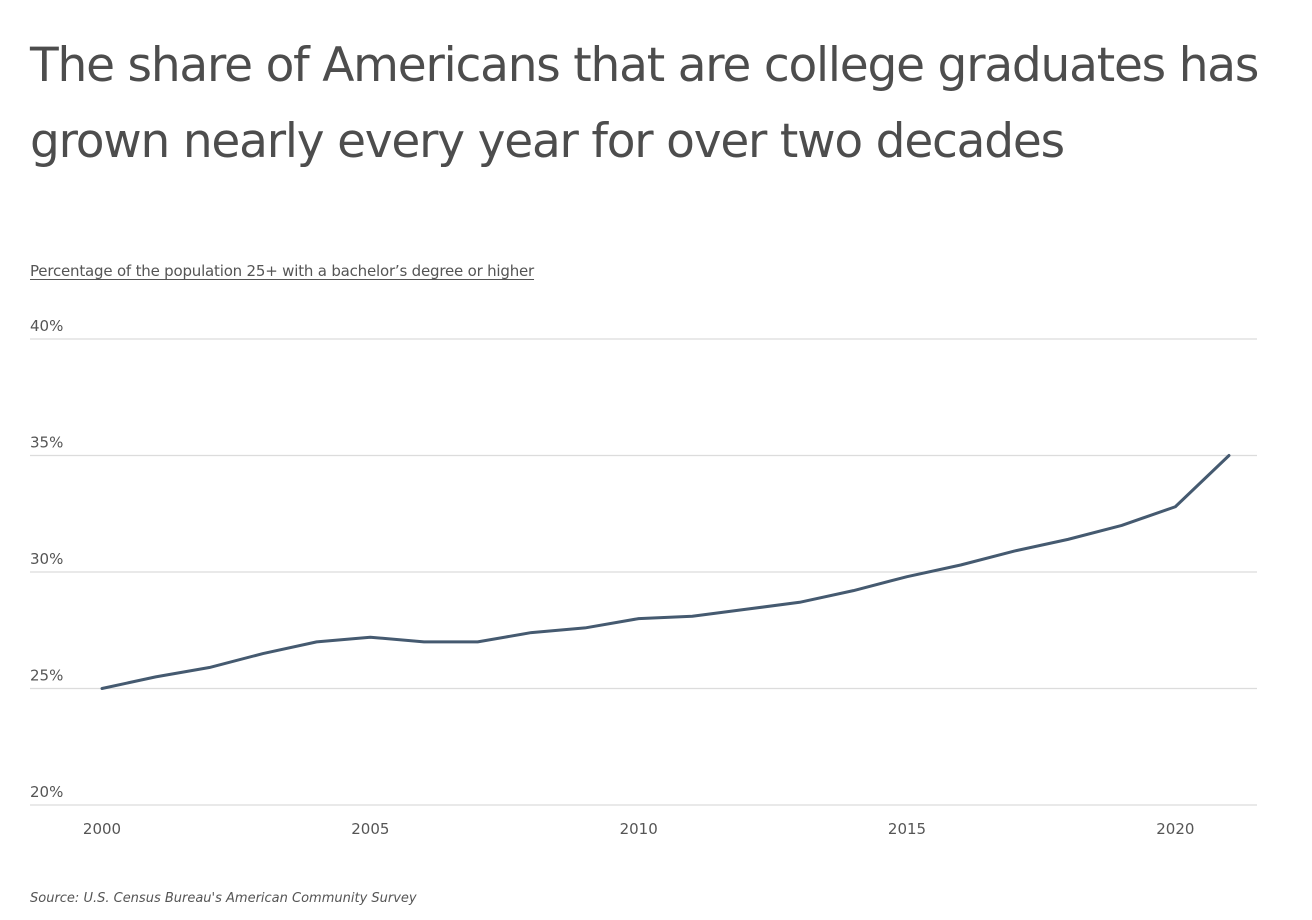 The width and height of the screenshot is (1312, 920). Describe the element at coordinates (907, 829) in the screenshot. I see `x-tick-label: 2015` at that location.